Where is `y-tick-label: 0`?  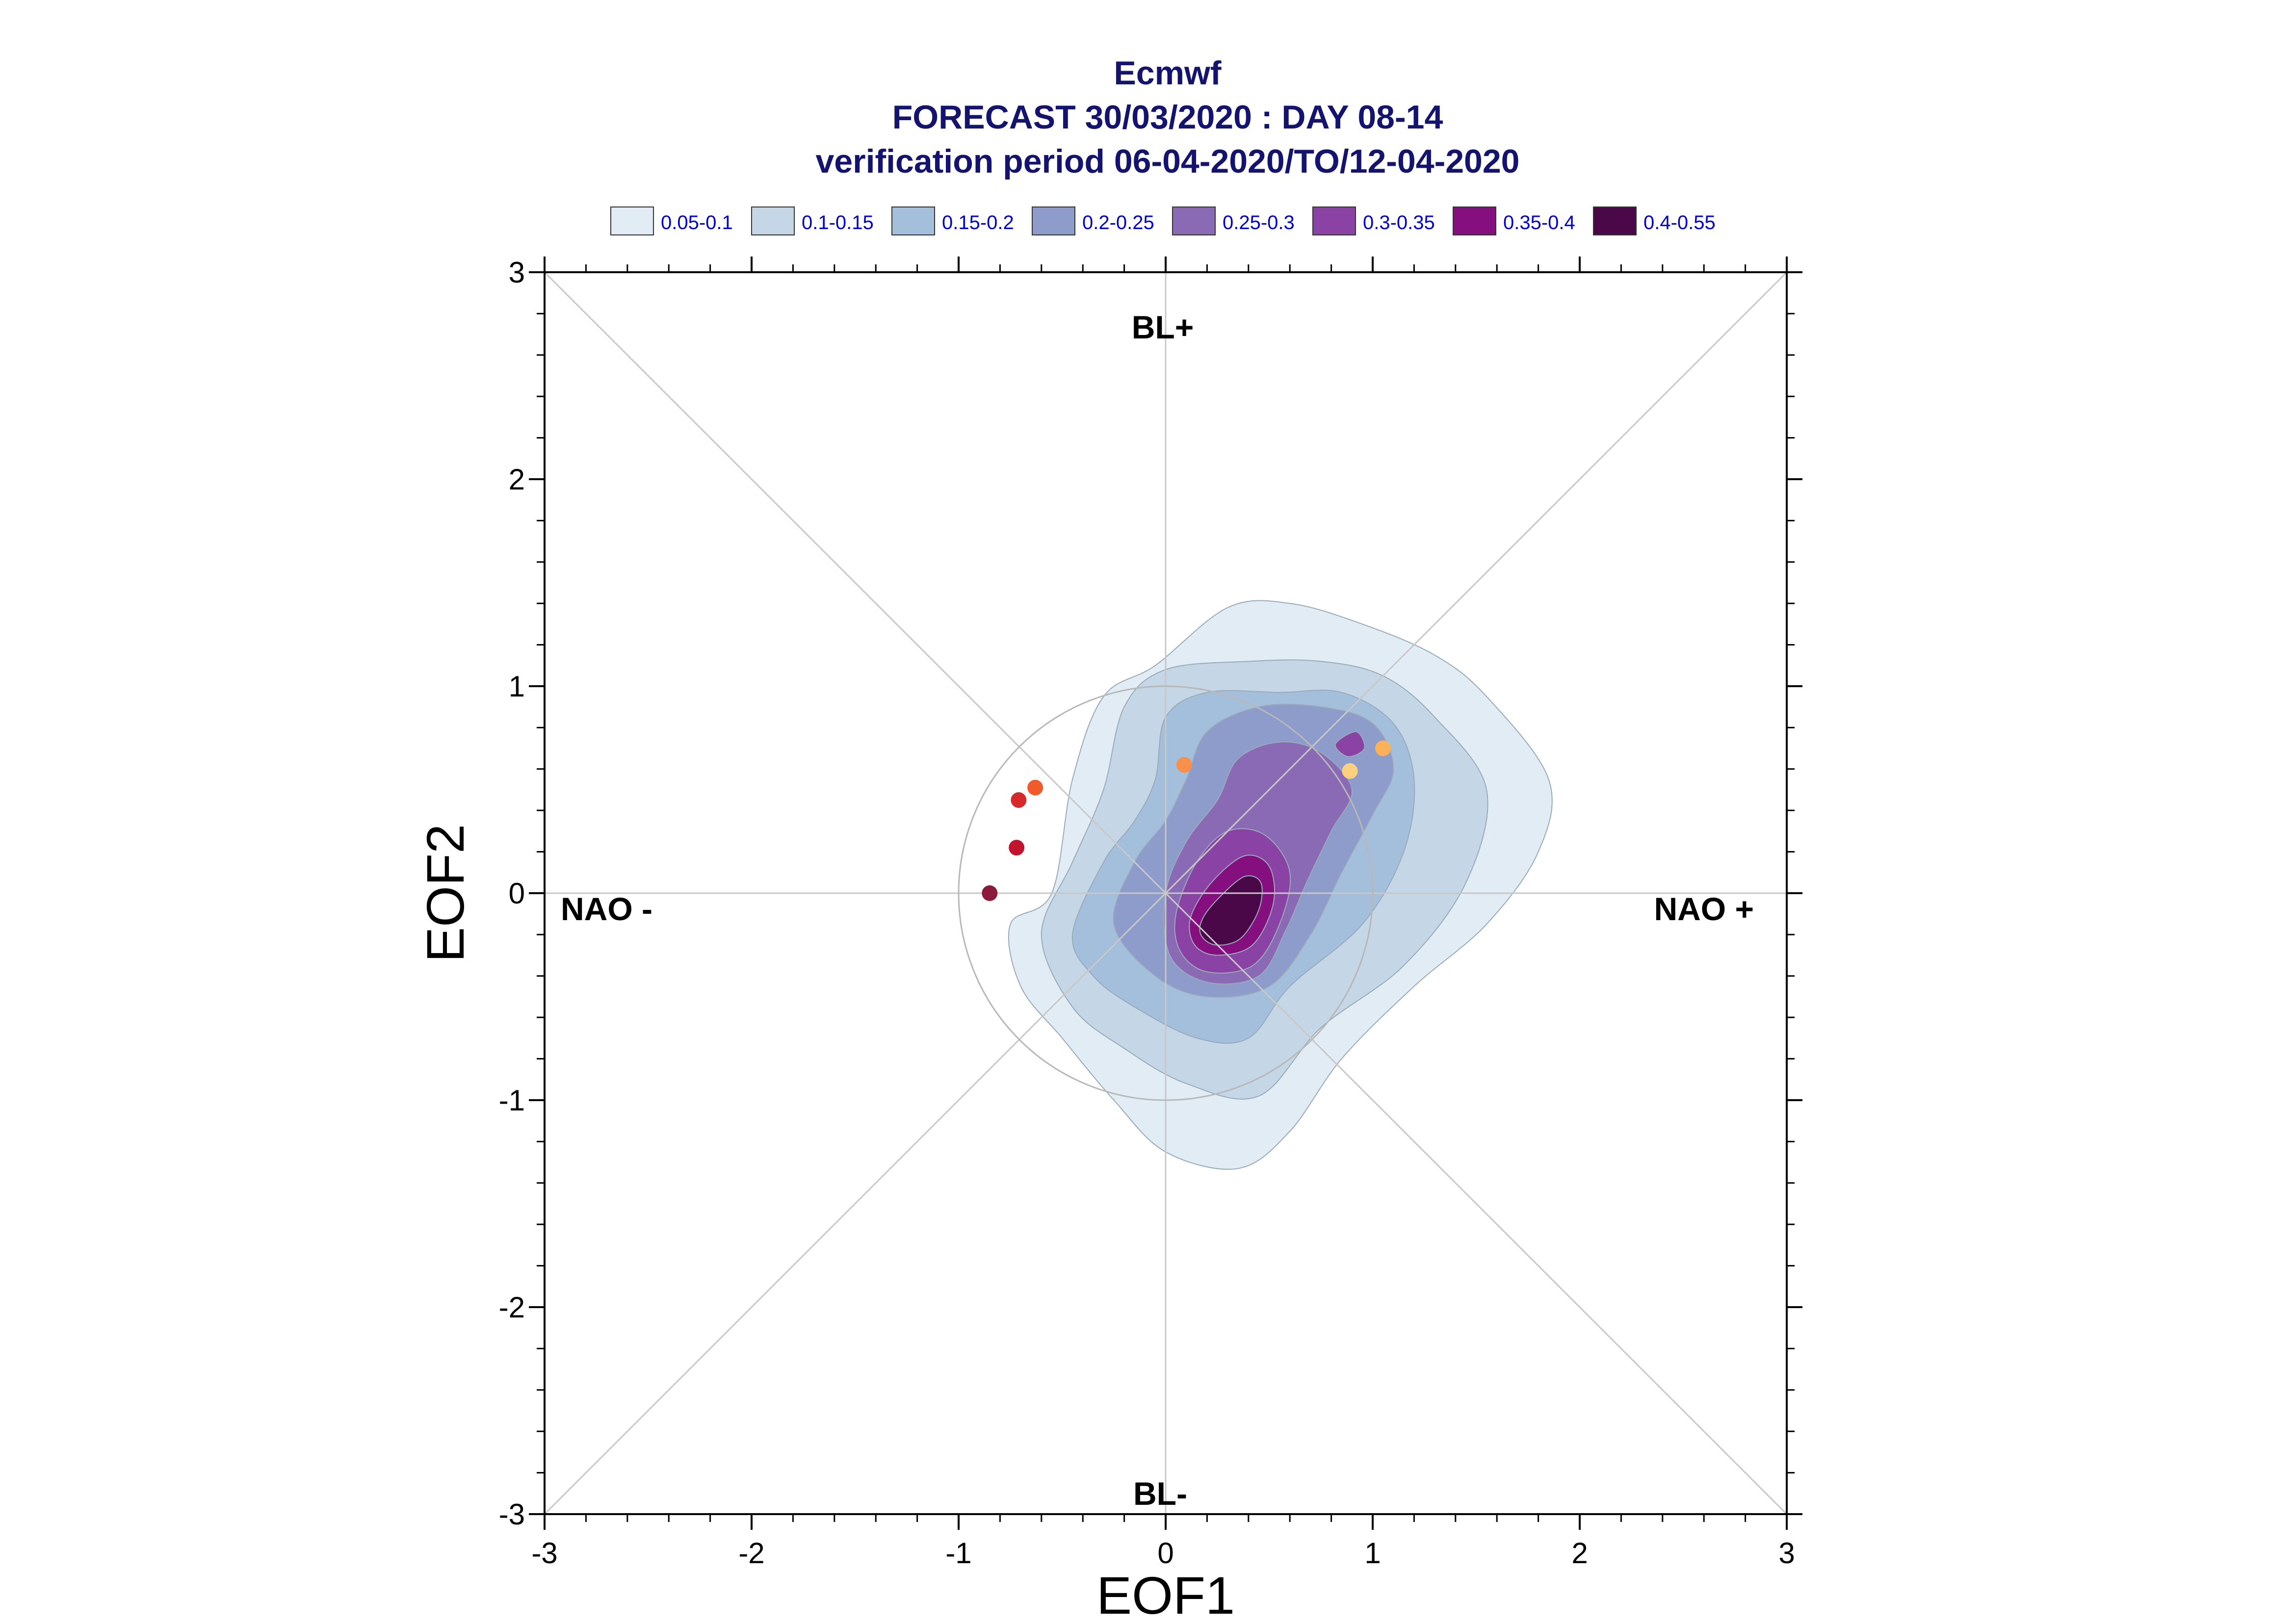 y-tick-label: 0 is located at coordinates (517, 893).